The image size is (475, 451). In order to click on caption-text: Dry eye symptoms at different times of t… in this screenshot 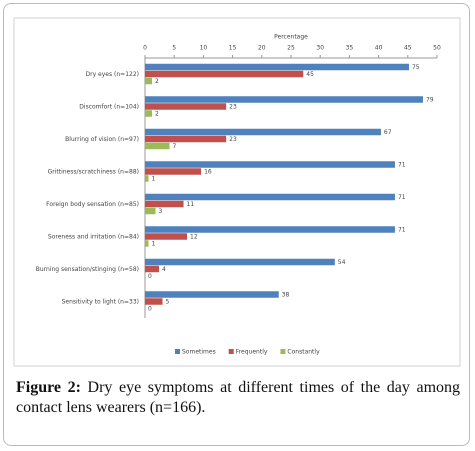, I will do `click(238, 397)`.